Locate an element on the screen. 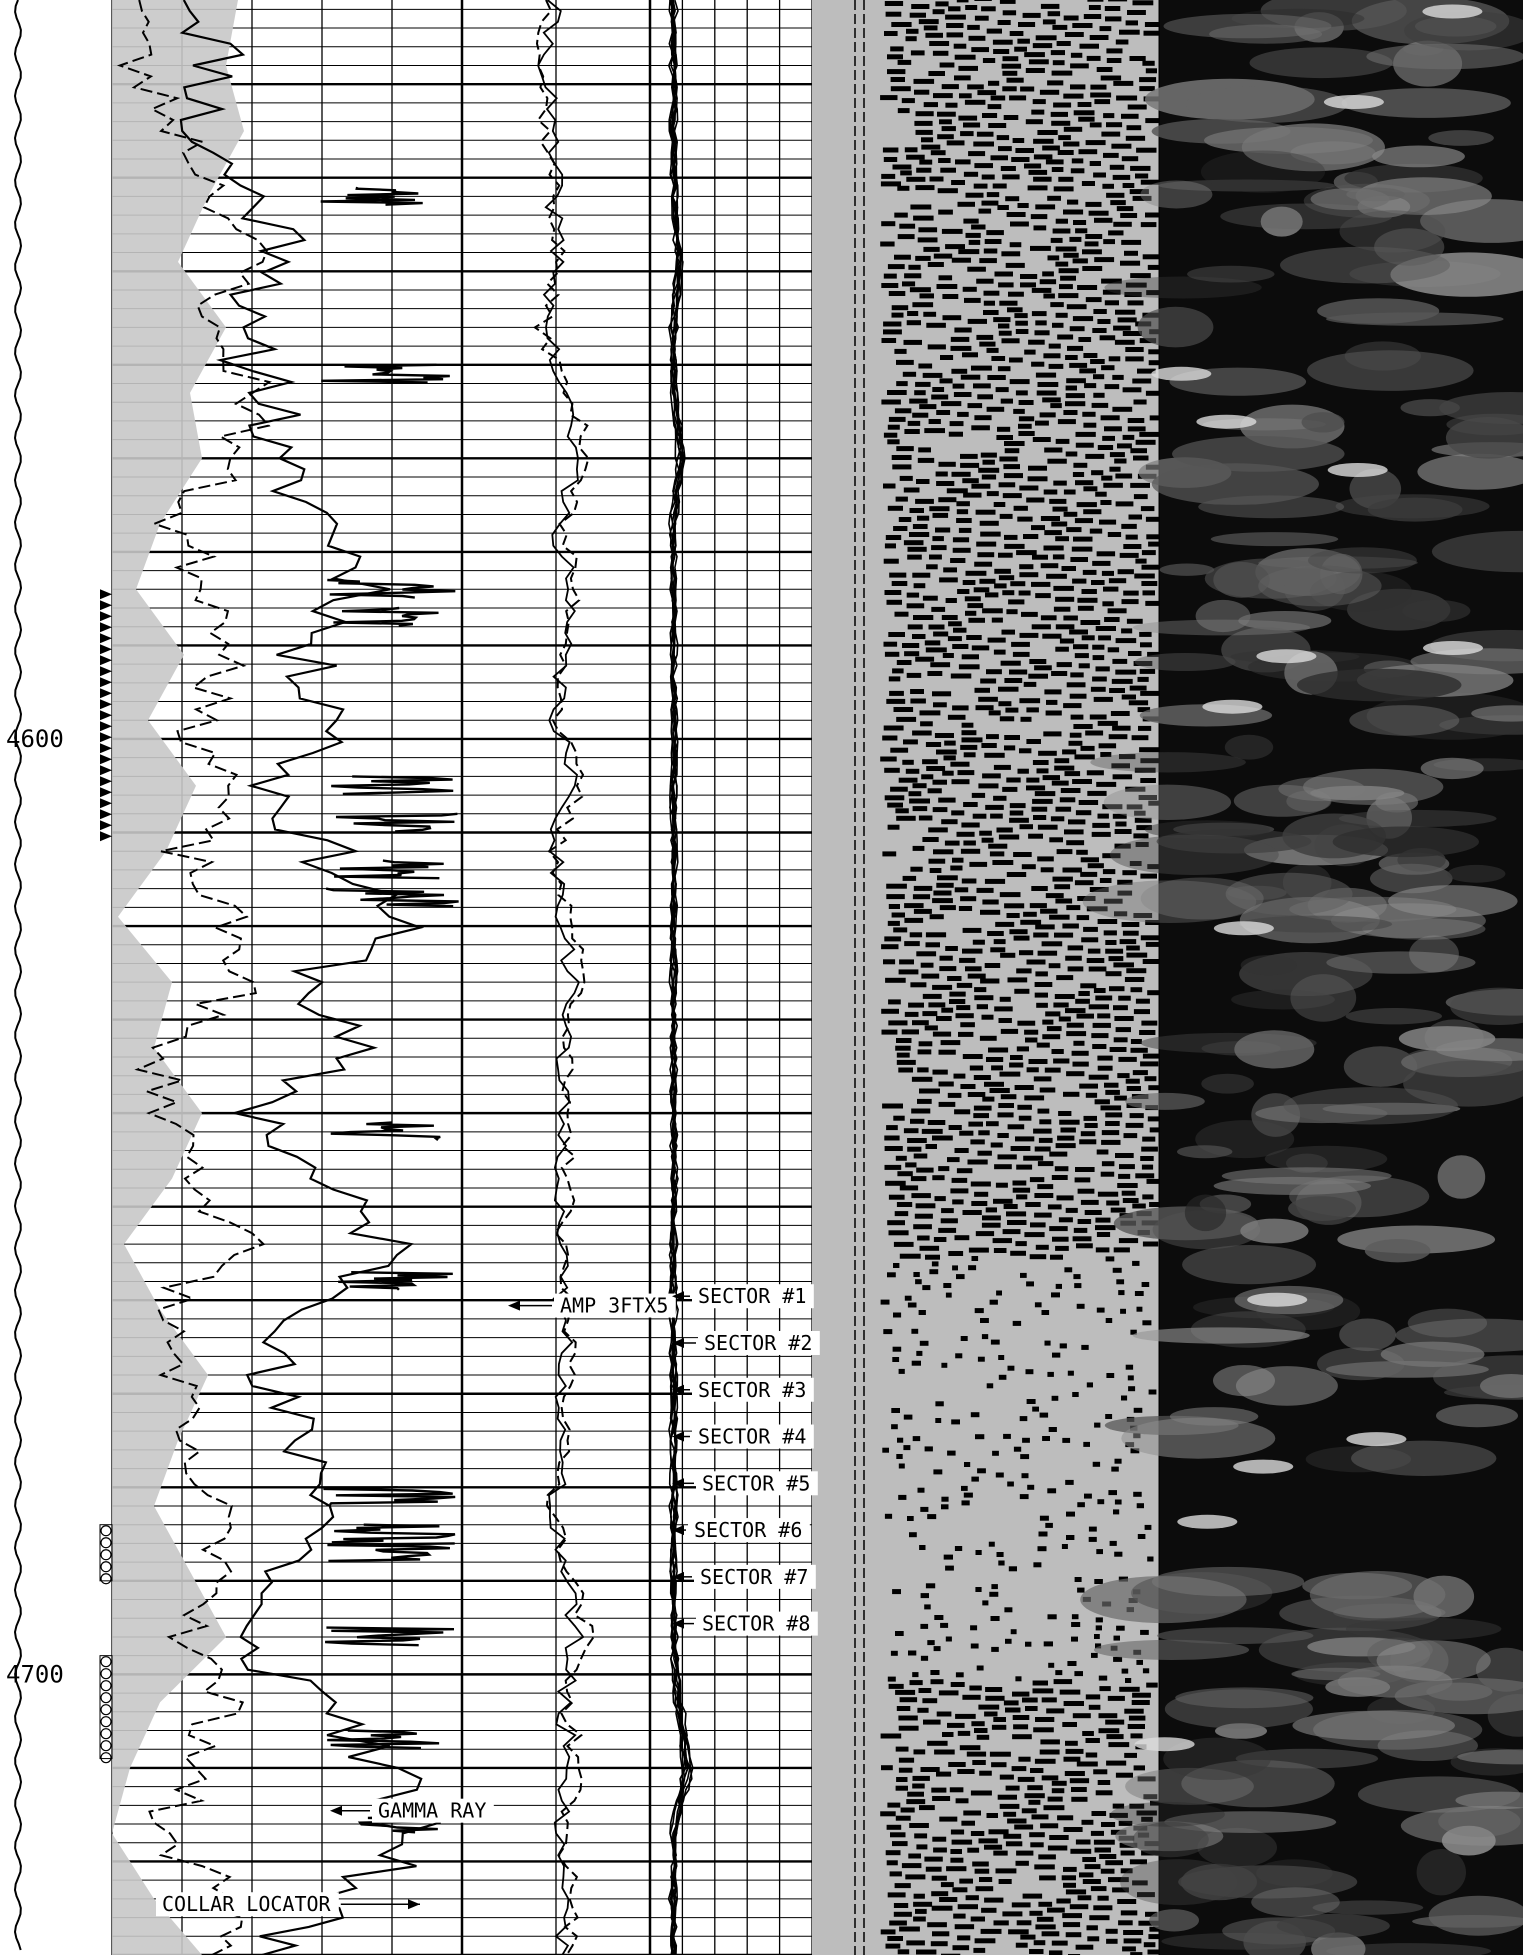 The width and height of the screenshot is (1523, 1955). gamma-fill-area is located at coordinates (178, 977).